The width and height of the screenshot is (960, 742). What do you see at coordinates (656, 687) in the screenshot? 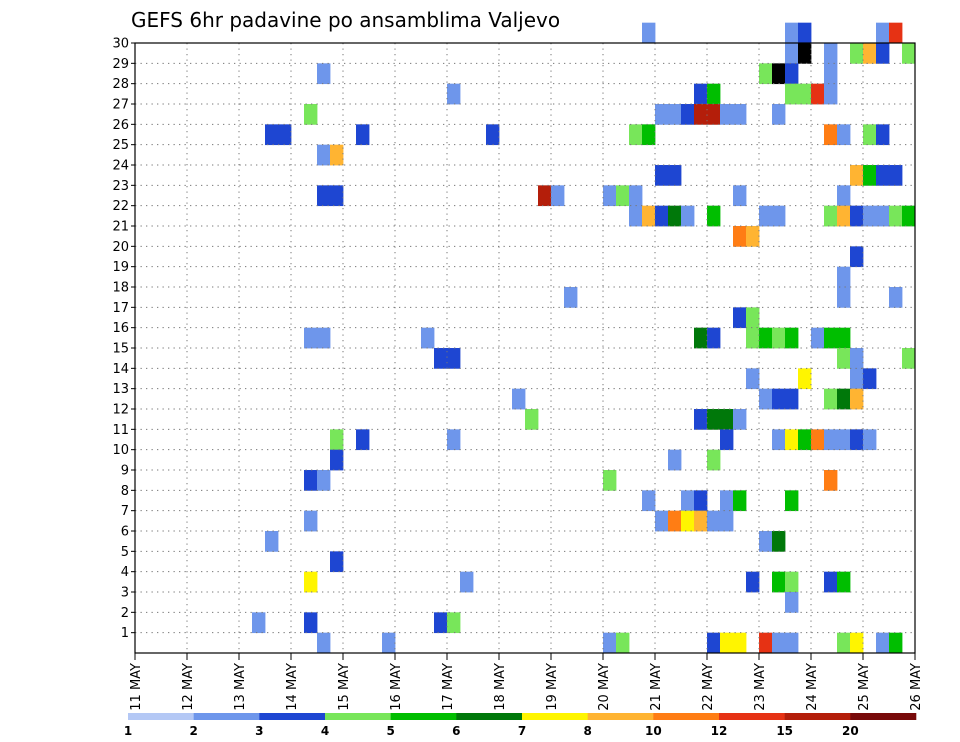
I see `x-tick-label: 21 MAY` at bounding box center [656, 687].